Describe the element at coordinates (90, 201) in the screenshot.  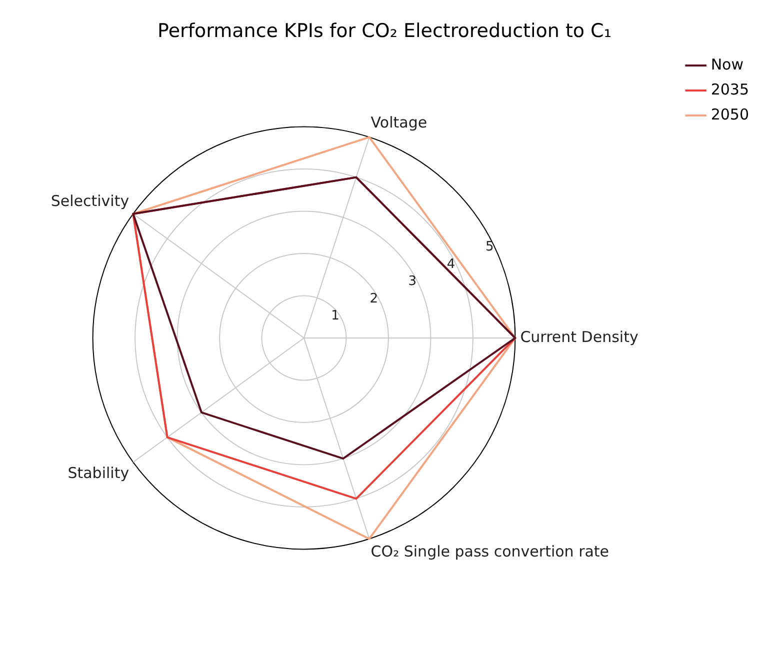
I see `spoke-label: Selectivity` at that location.